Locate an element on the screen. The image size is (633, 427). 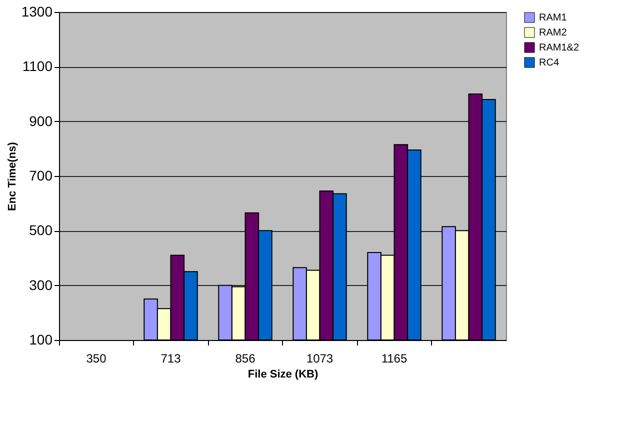
y-tick-label: 700 is located at coordinates (41, 176).